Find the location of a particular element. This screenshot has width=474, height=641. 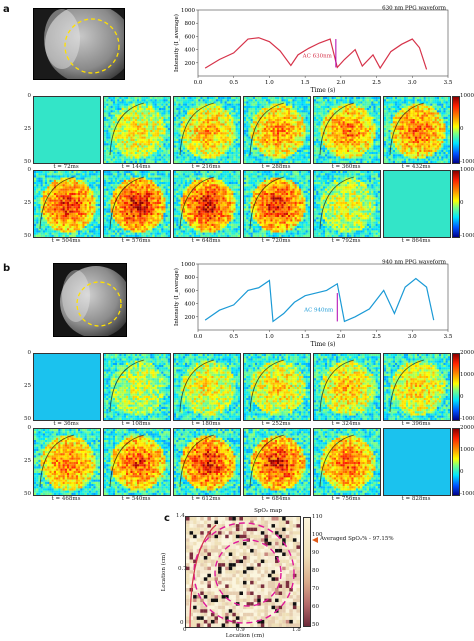

map940-colorbar-tick: 0 is located at coordinates (462, 472).